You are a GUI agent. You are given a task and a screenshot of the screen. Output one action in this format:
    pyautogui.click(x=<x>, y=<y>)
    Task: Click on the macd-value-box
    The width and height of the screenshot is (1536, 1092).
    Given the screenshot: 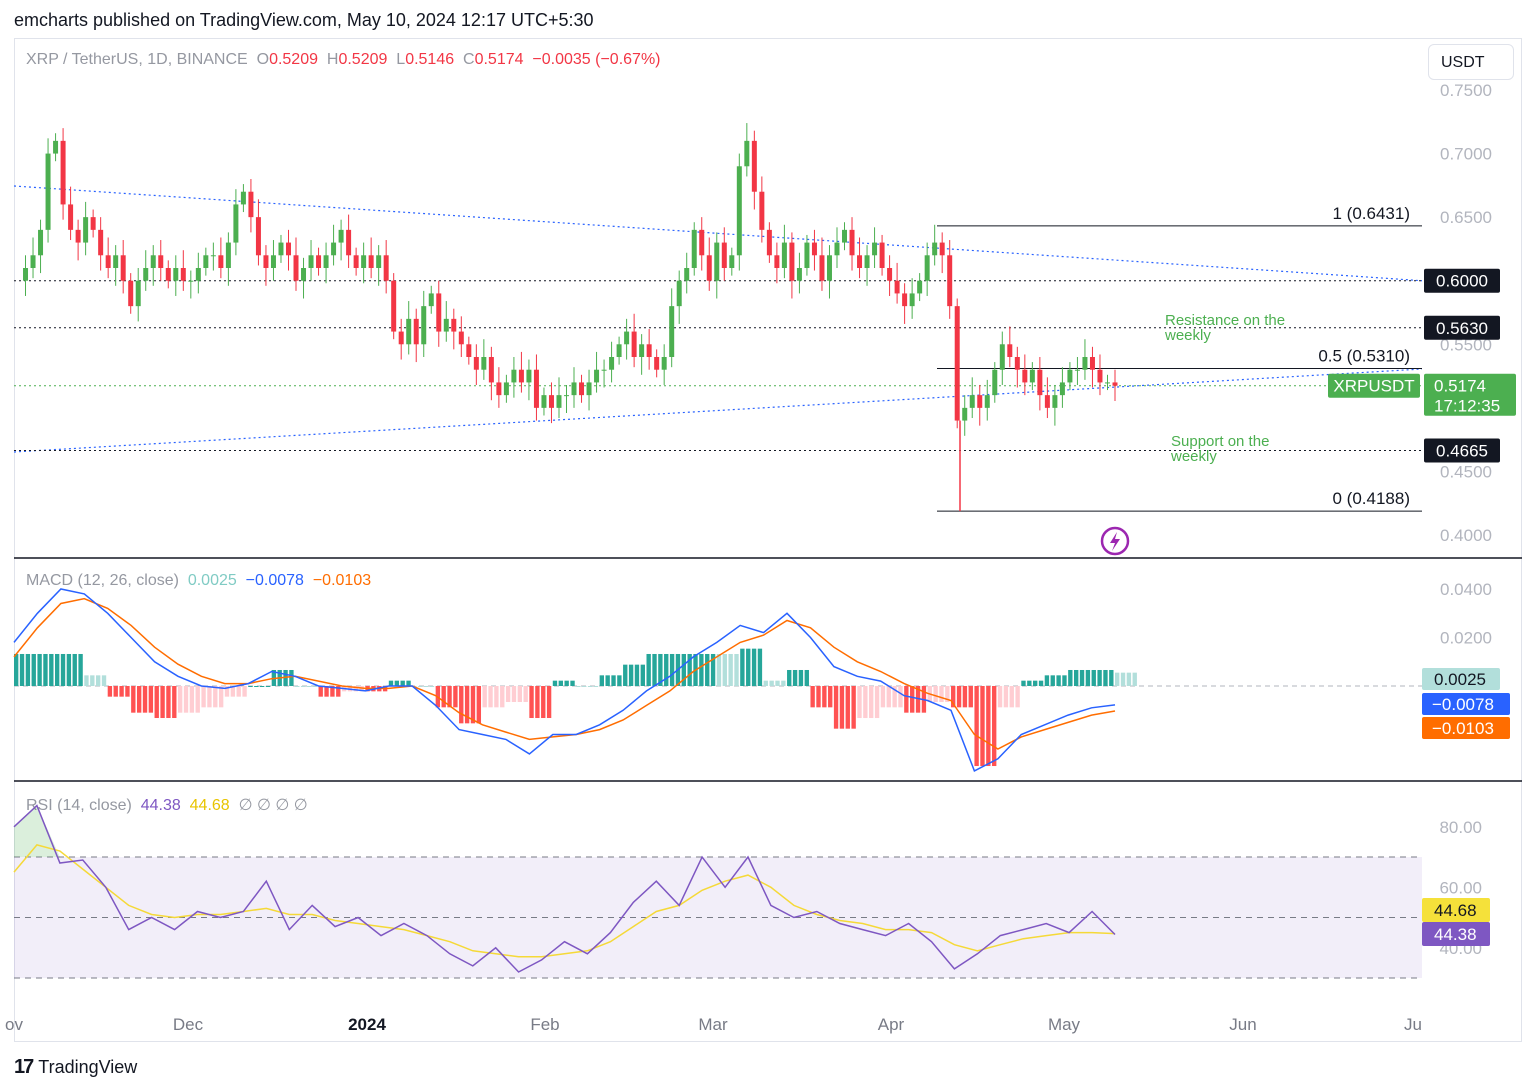 What is the action you would take?
    pyautogui.click(x=1466, y=704)
    